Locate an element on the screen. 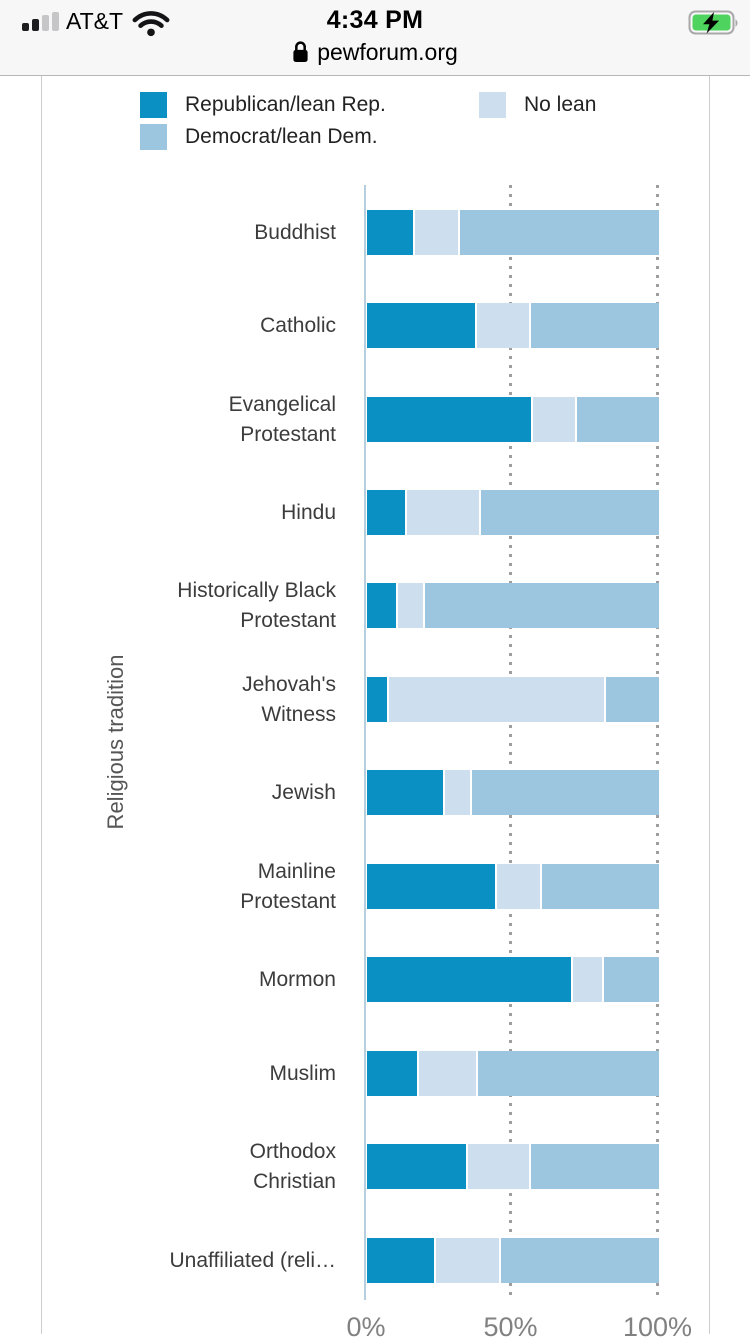 The image size is (750, 1343). gridline-100pct is located at coordinates (657, 742).